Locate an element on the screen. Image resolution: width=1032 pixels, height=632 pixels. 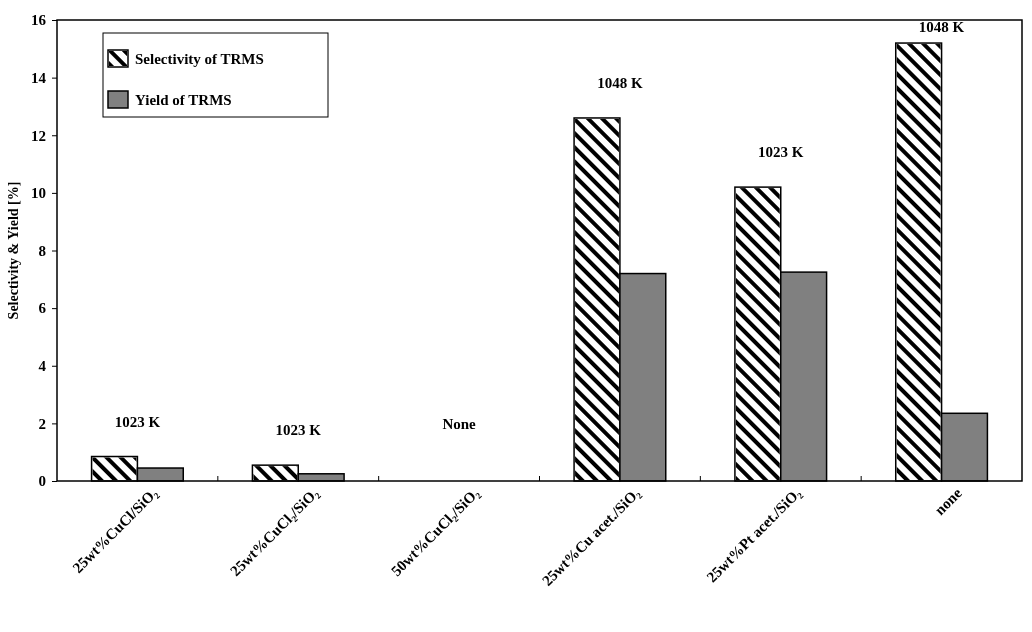
legend-label: Yield of TRMS is located at coordinates (183, 100).